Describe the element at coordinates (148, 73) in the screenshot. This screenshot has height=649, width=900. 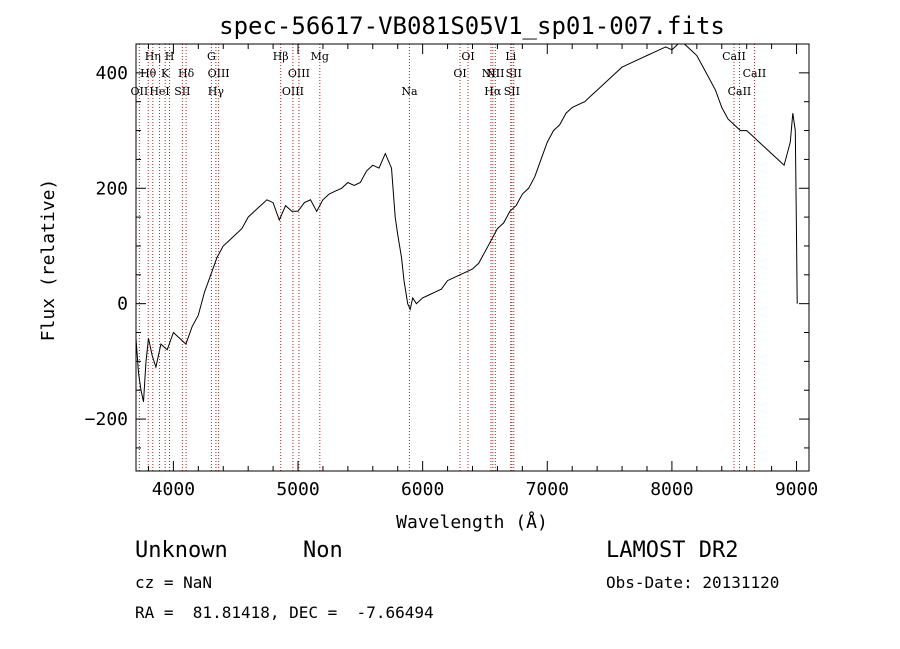
I see `line-marker-label: Hθ` at that location.